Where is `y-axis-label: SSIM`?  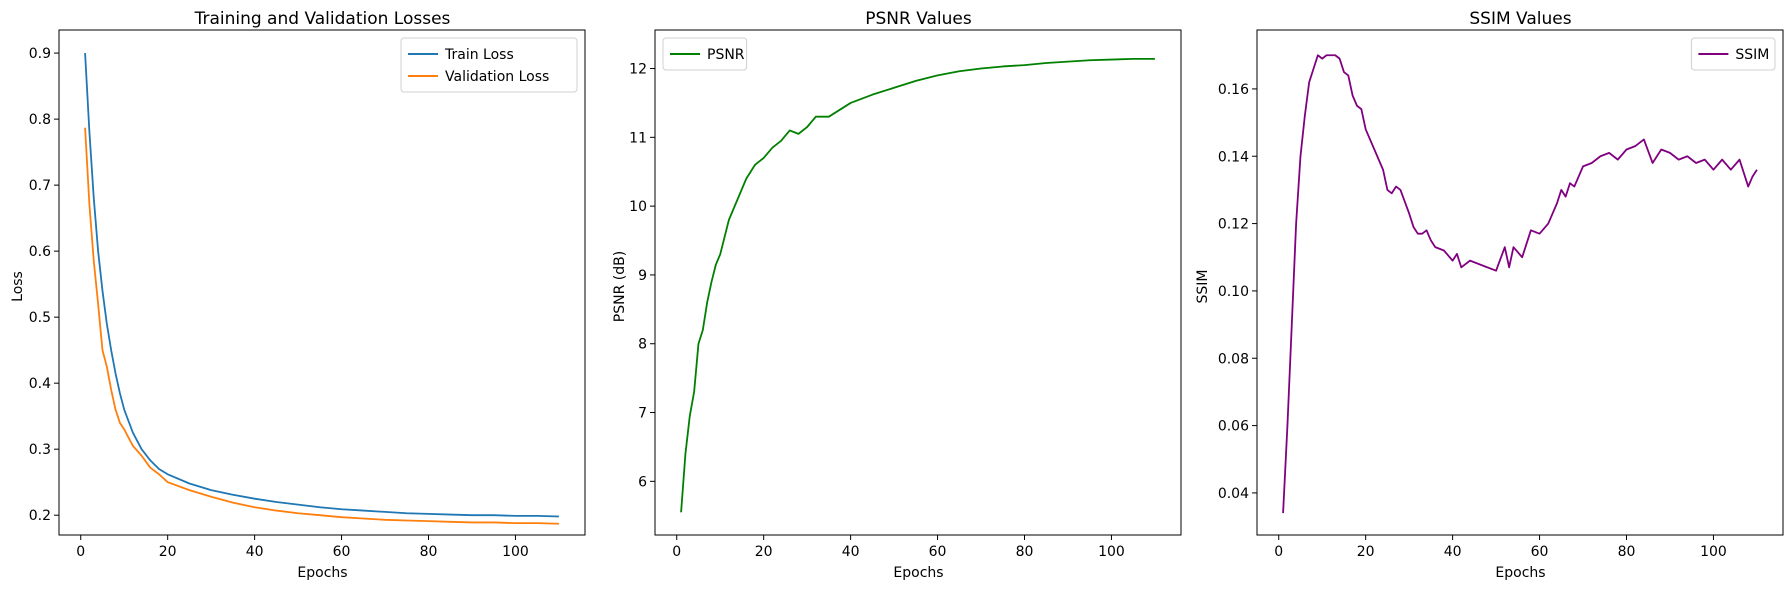
y-axis-label: SSIM is located at coordinates (1203, 287).